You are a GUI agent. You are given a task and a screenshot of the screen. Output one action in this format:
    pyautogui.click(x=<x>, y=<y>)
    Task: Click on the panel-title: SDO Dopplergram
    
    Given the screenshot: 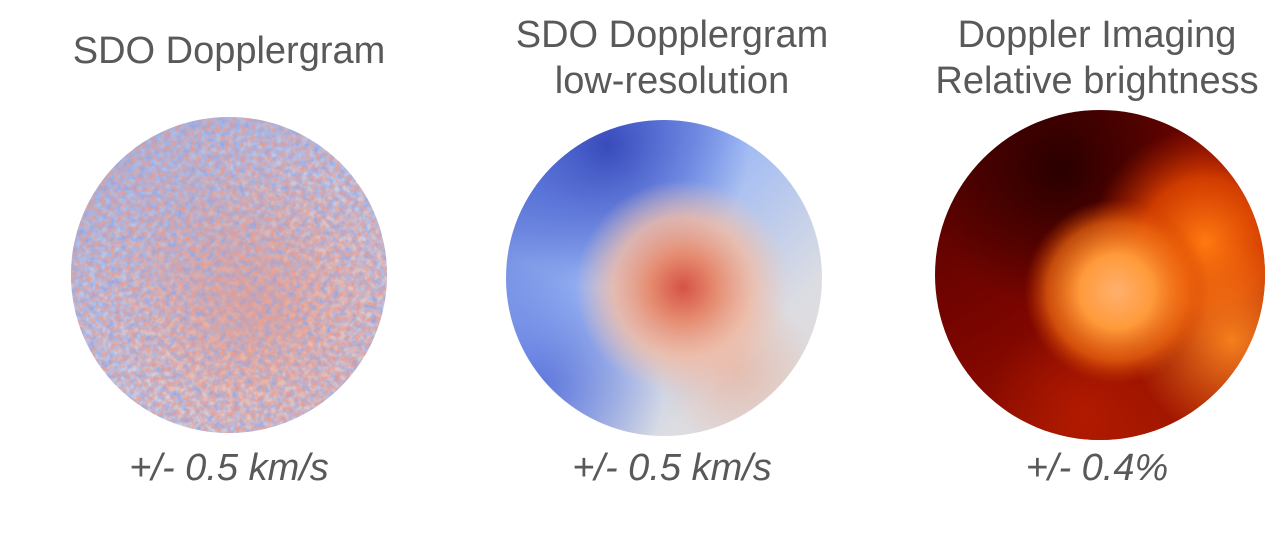 What is the action you would take?
    pyautogui.click(x=229, y=51)
    